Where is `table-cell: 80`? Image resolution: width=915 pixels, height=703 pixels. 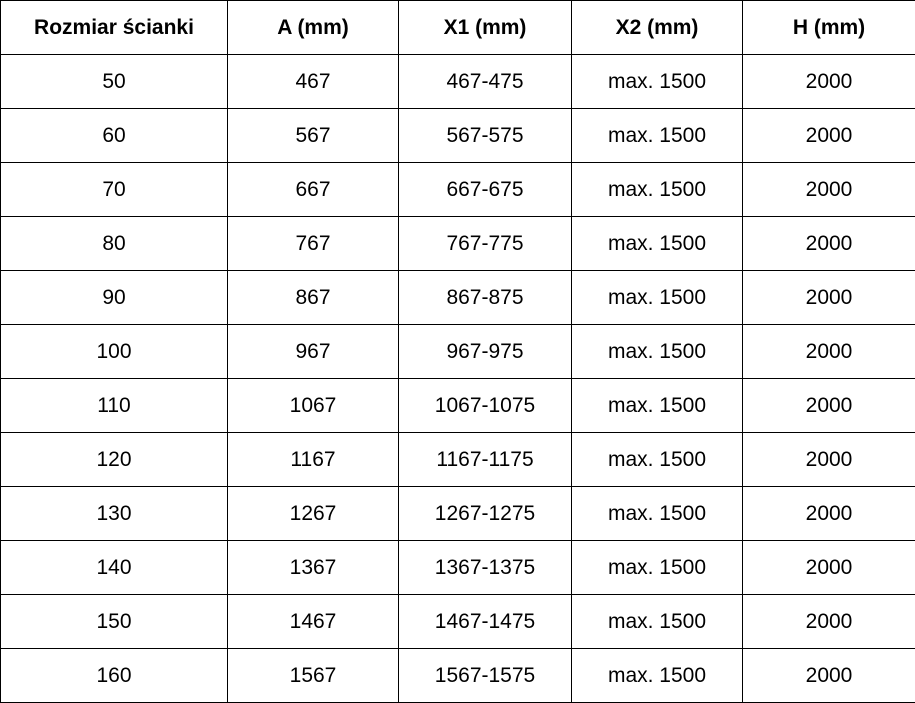 table-cell: 80 is located at coordinates (114, 243).